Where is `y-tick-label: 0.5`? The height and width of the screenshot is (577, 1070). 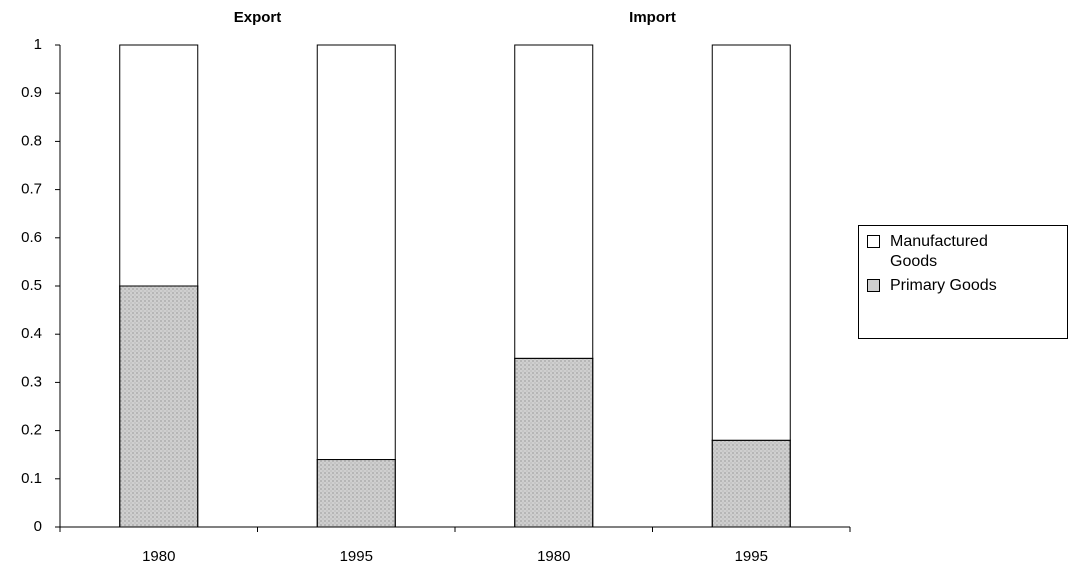 y-tick-label: 0.5 is located at coordinates (31, 285).